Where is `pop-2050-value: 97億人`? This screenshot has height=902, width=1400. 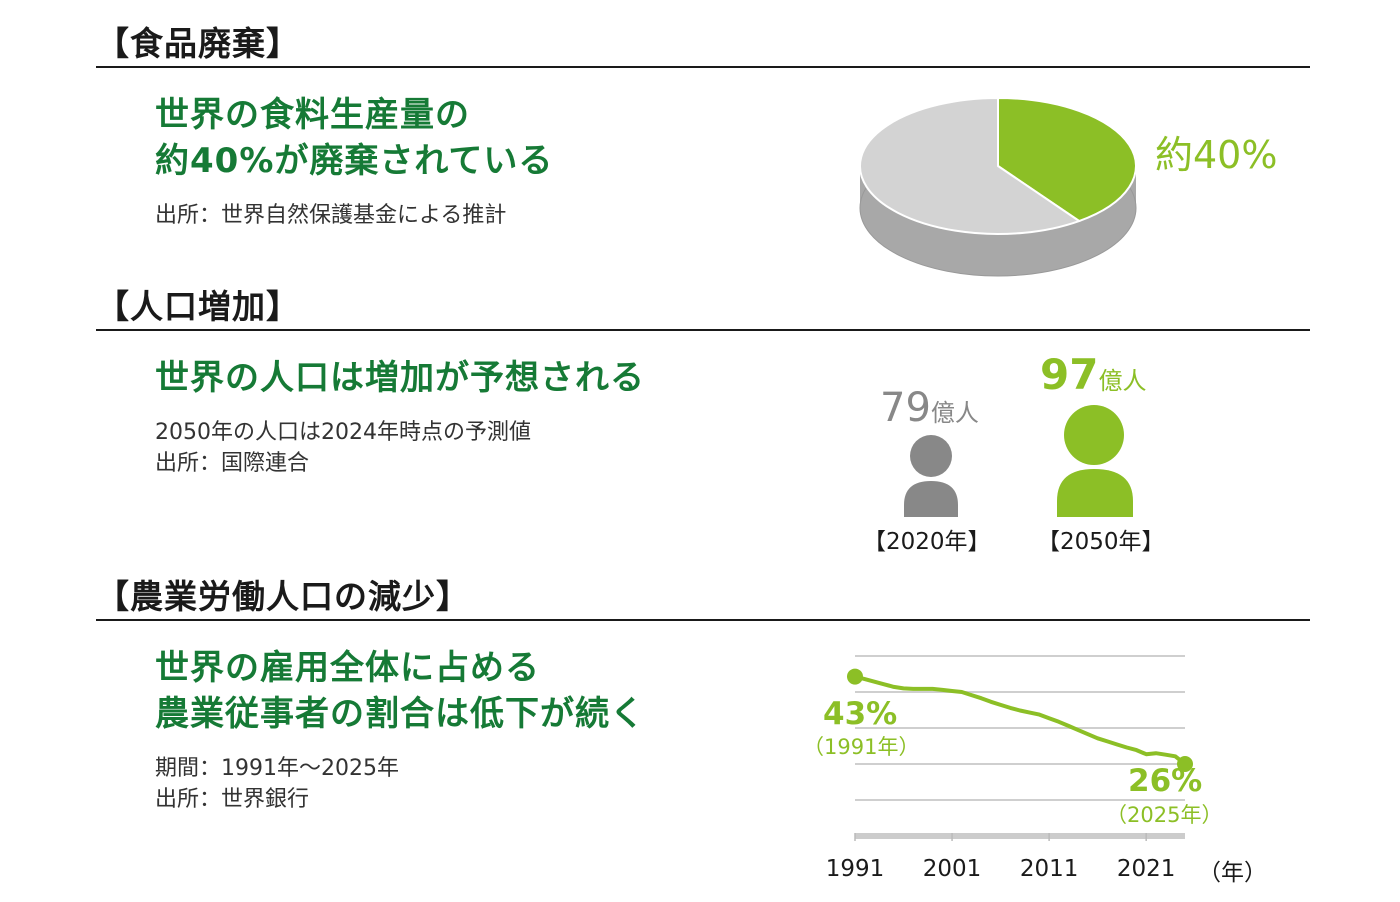 pop-2050-value: 97億人 is located at coordinates (1093, 374).